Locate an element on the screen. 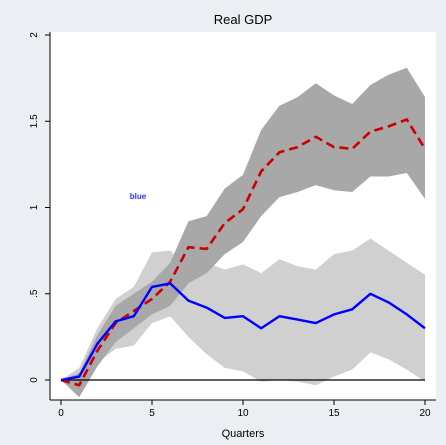 This screenshot has width=446, height=445. y-tick-label: .5 is located at coordinates (34, 293).